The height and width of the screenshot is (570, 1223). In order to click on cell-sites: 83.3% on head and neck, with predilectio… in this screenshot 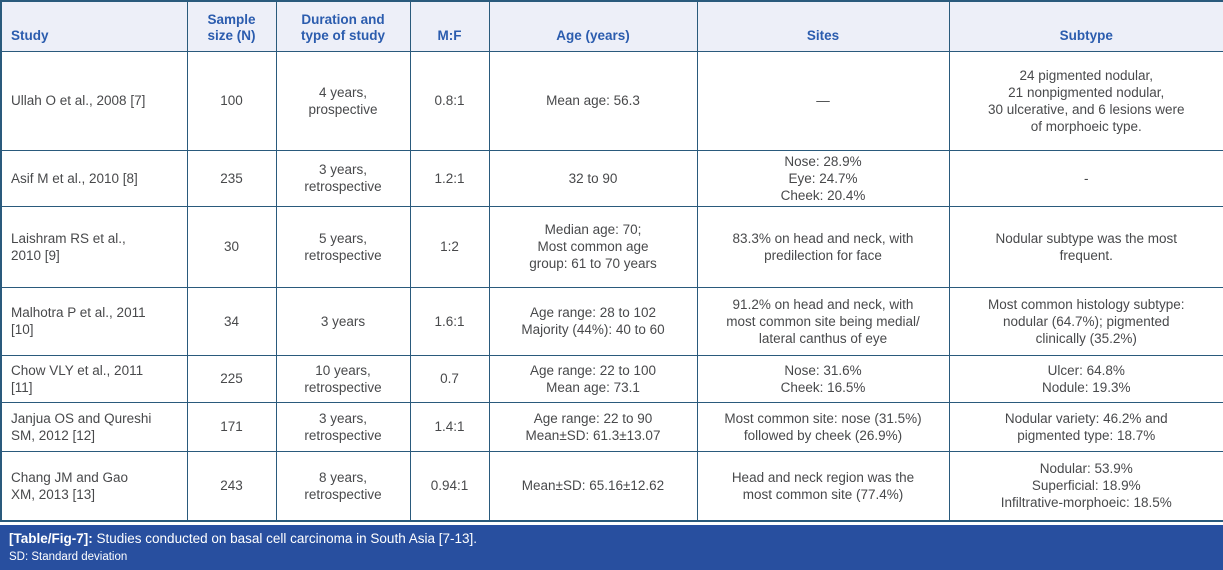, I will do `click(823, 246)`.